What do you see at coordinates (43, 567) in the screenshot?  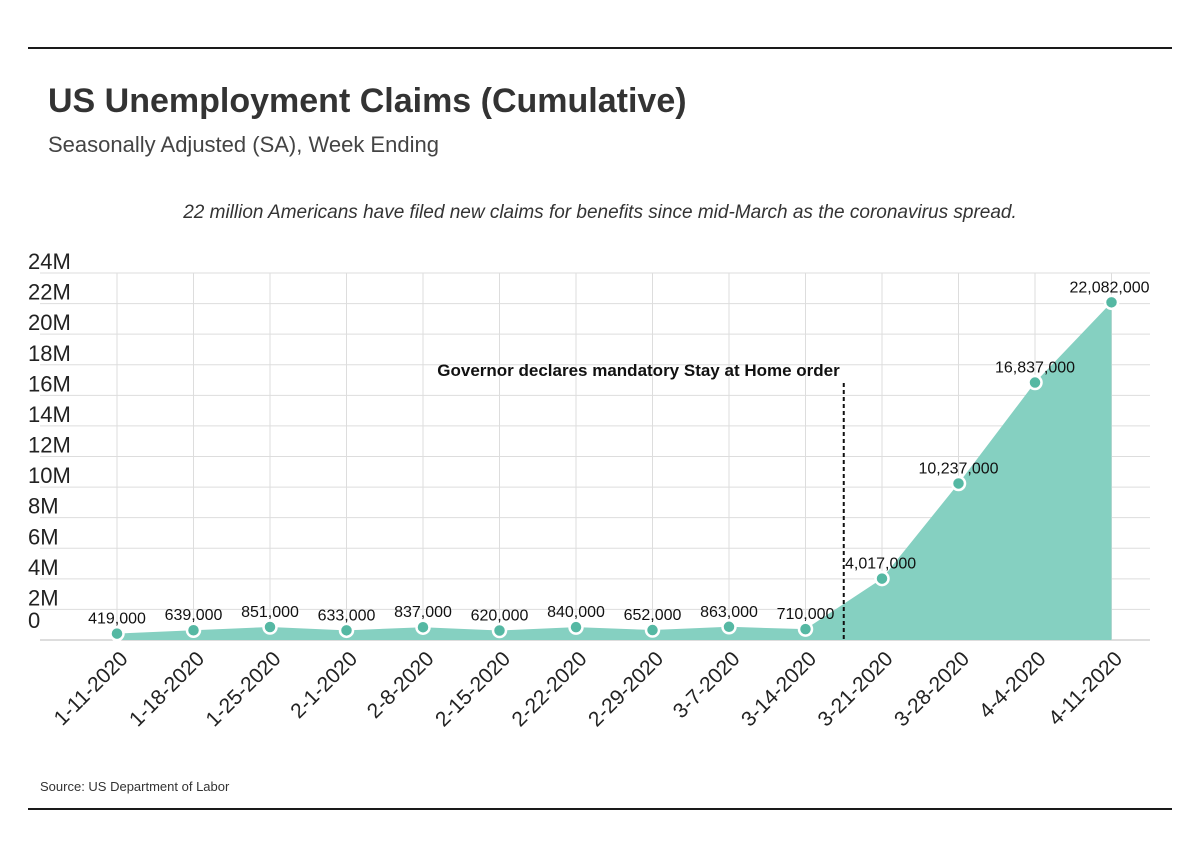 I see `y-tick-label: 4M` at bounding box center [43, 567].